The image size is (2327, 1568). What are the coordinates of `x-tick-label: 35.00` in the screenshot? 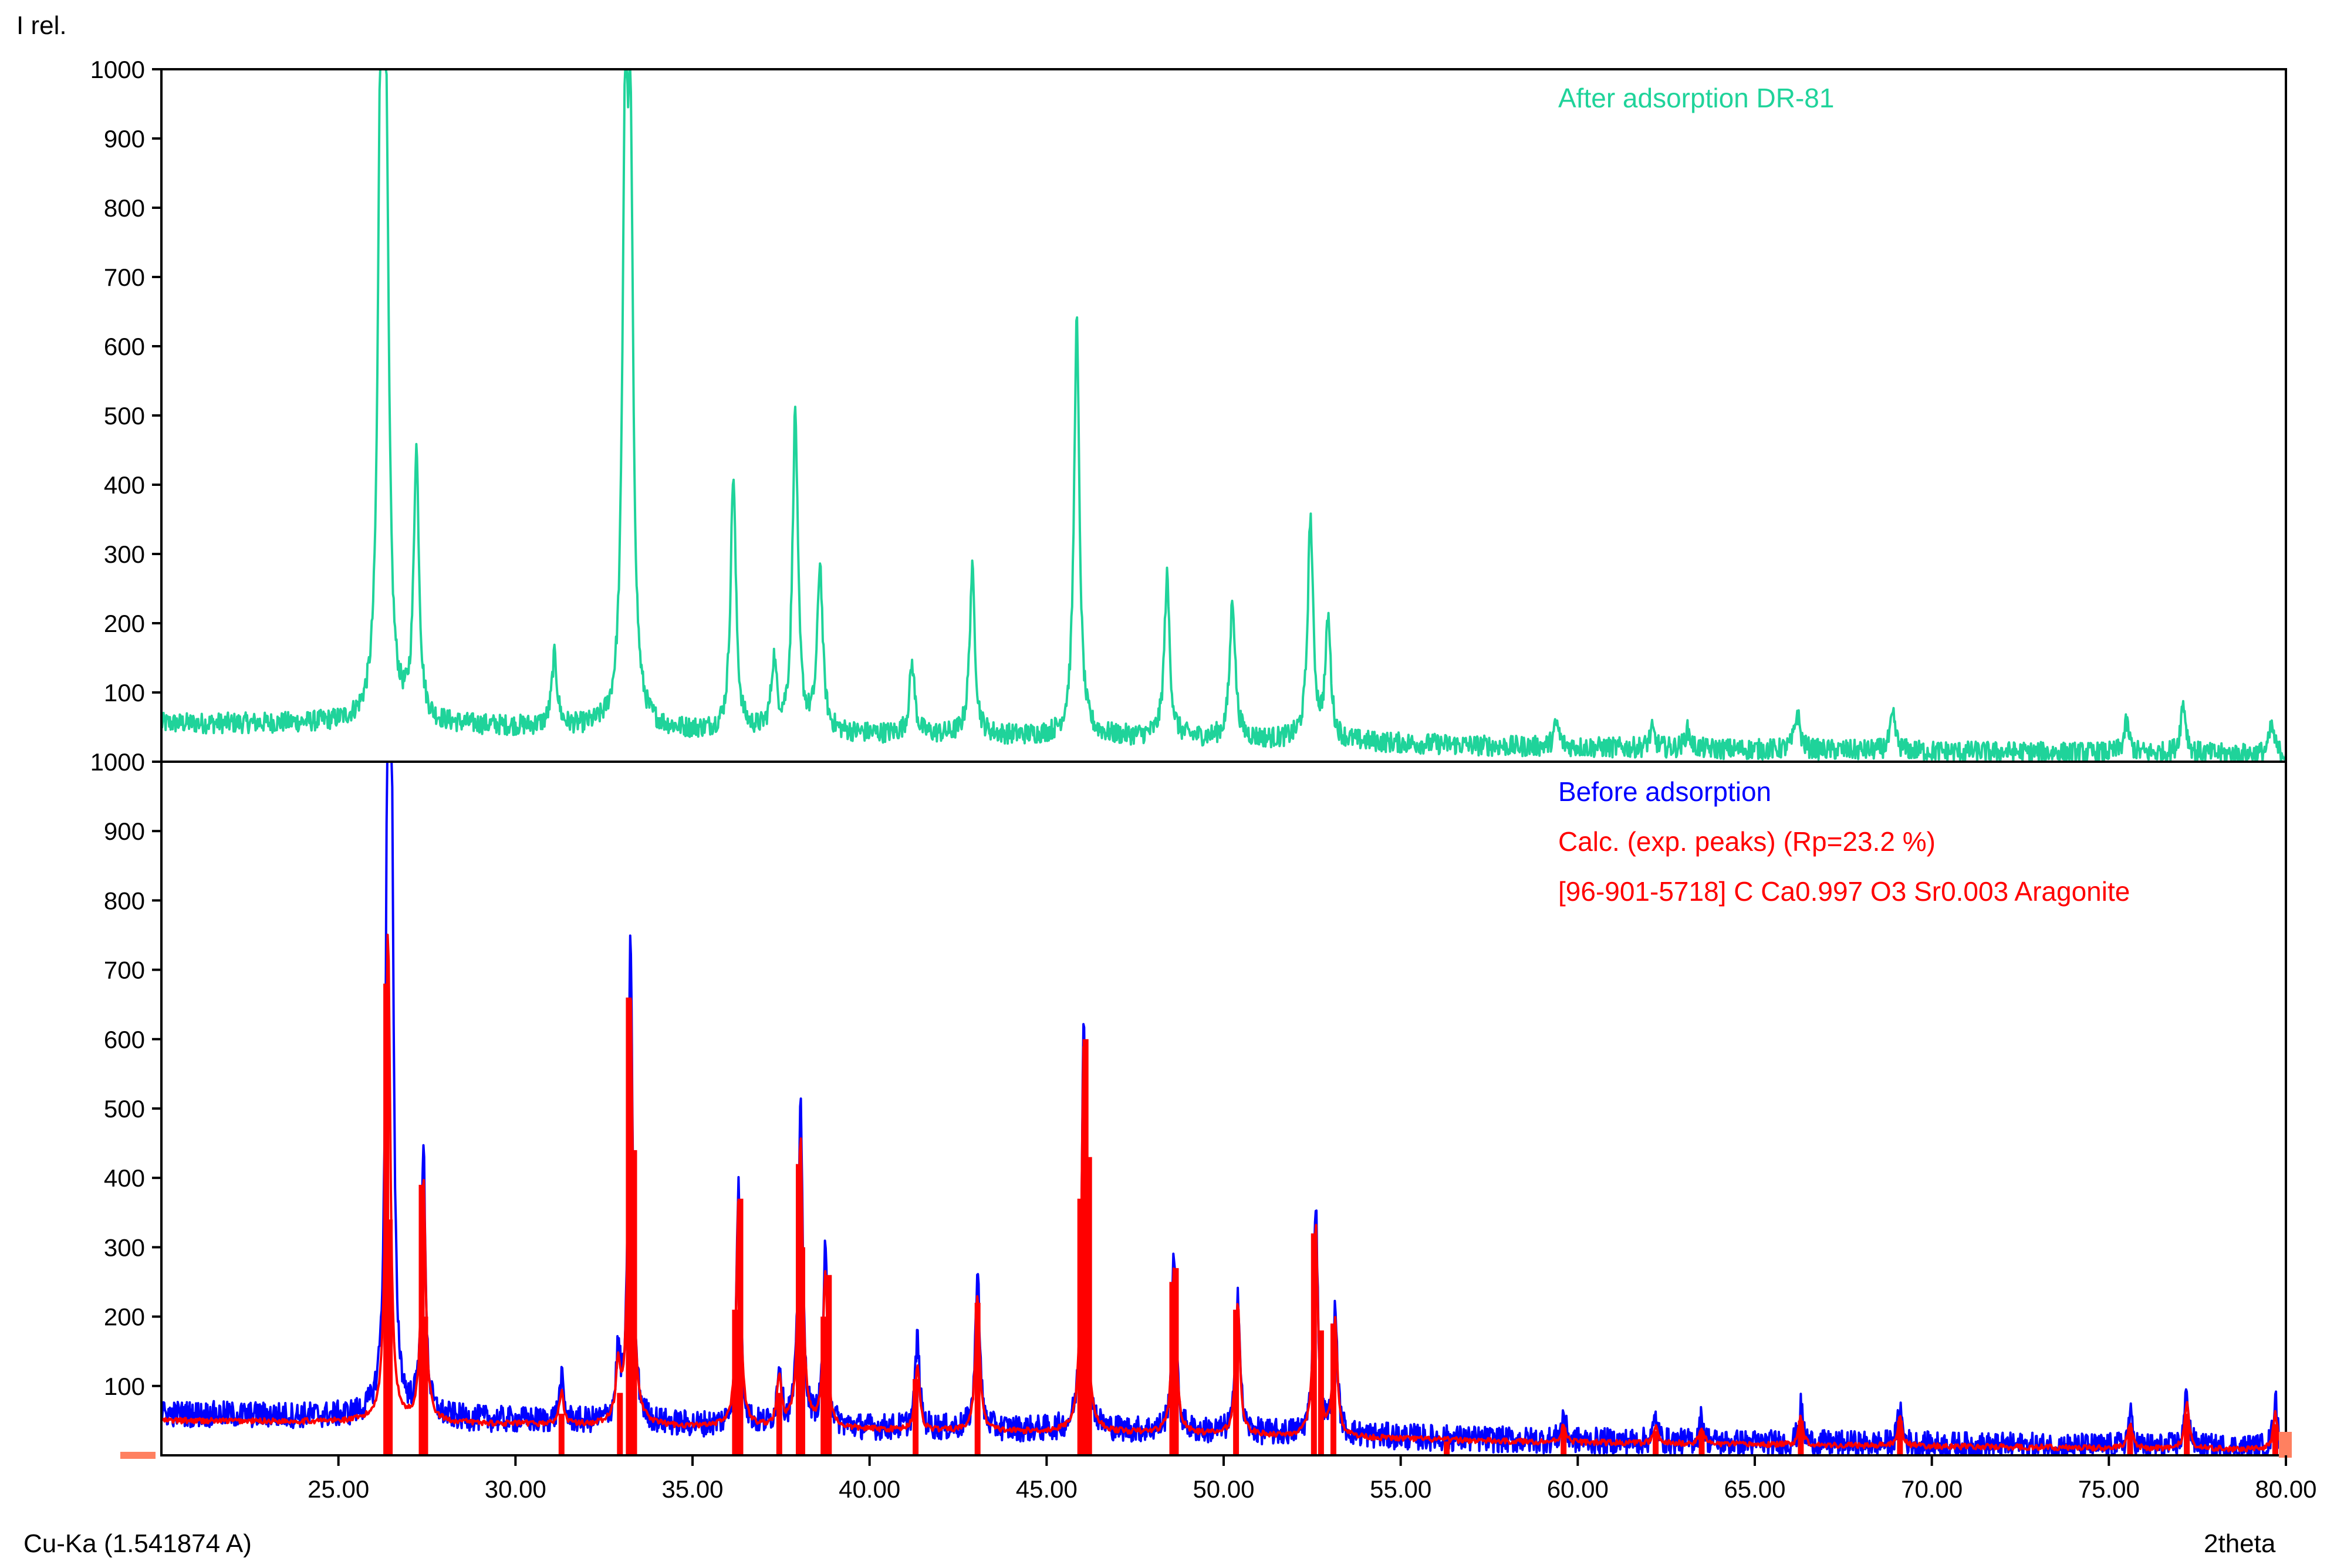 It's located at (692, 1489).